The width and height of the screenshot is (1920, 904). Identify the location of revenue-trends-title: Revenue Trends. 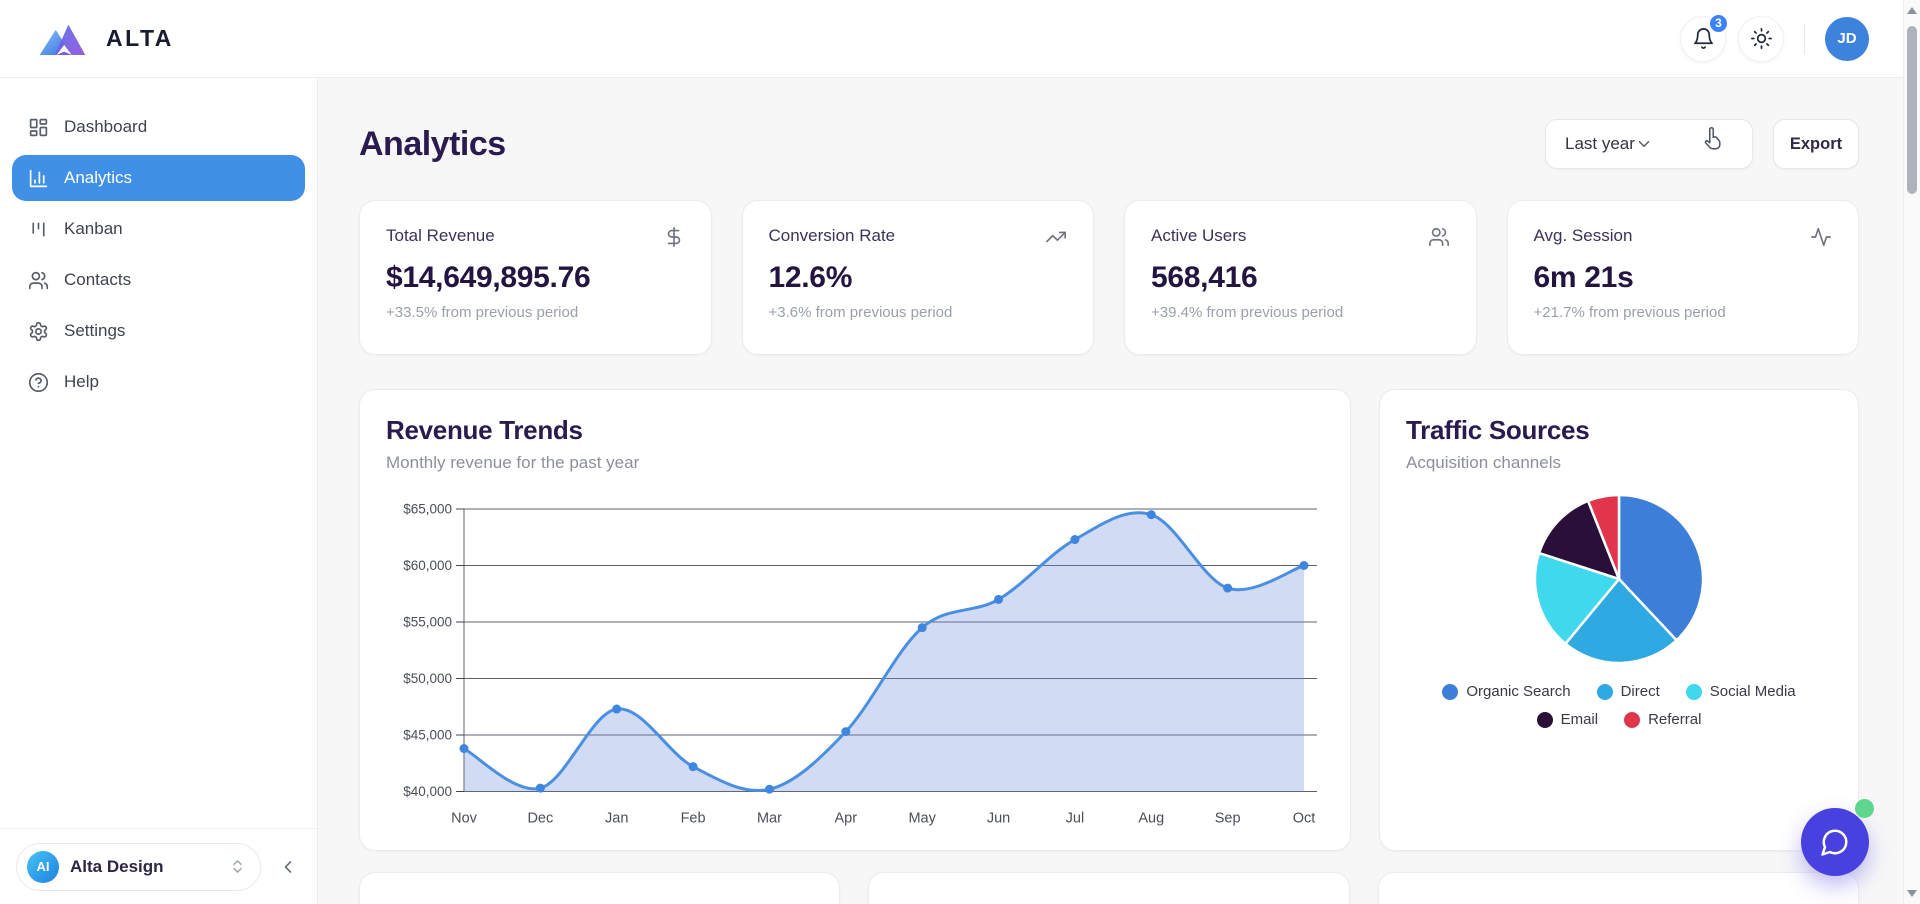
(484, 430).